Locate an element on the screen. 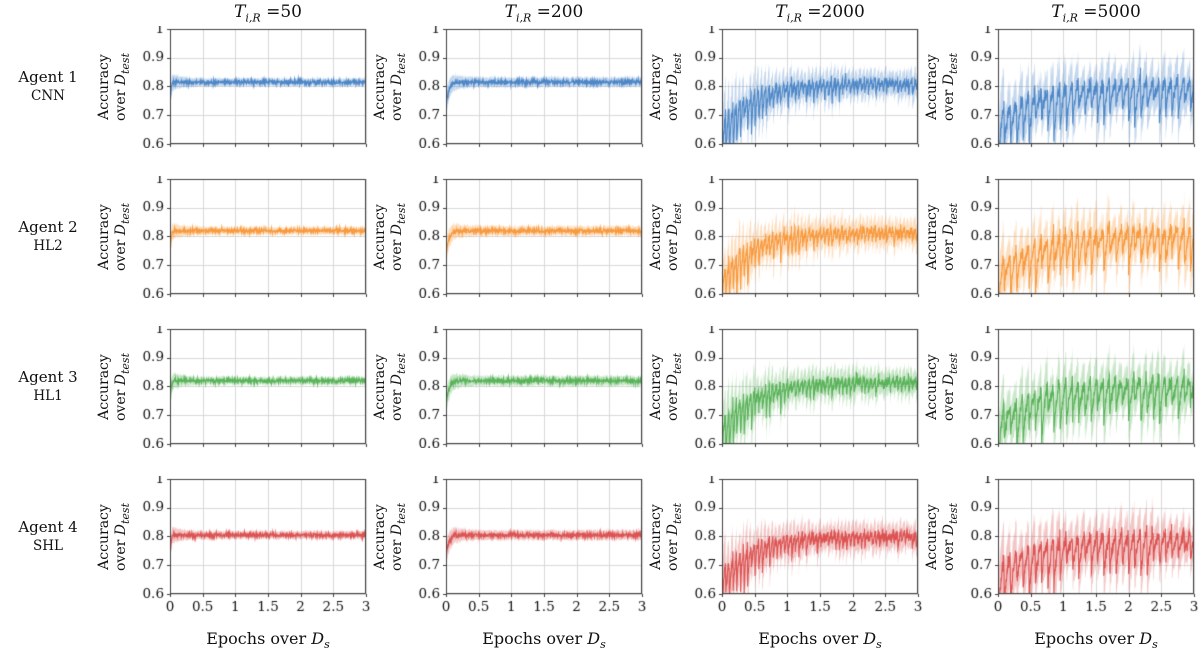 This screenshot has width=1200, height=656. x-axis-label-col4: Epochs over Ds is located at coordinates (1096, 640).